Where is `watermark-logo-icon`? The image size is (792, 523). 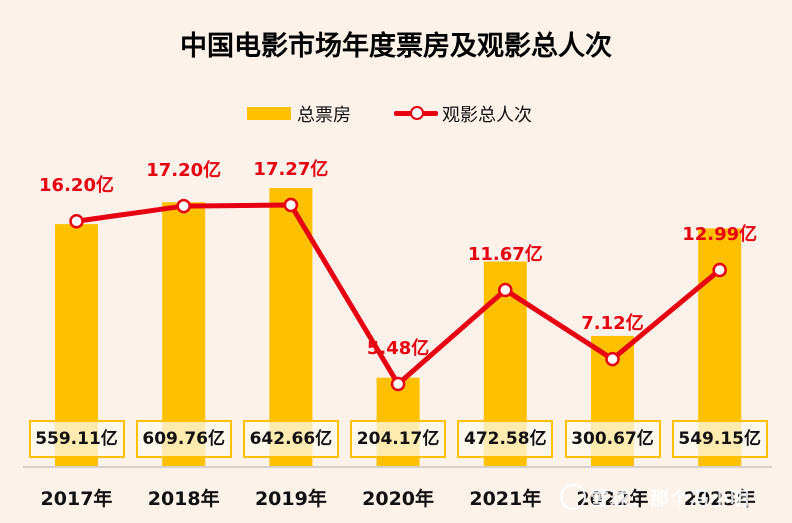 watermark-logo-icon is located at coordinates (573, 497).